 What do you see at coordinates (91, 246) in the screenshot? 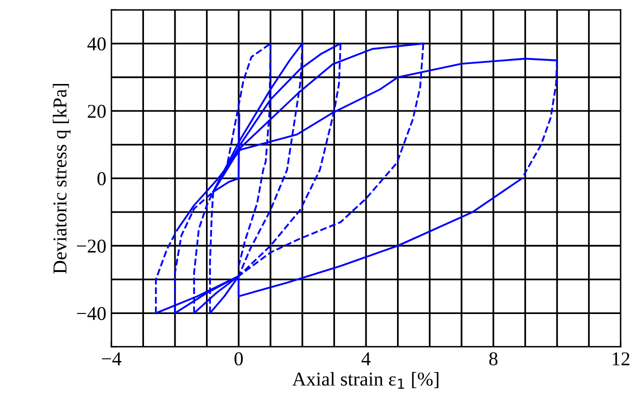
I see `y-tick-label: −20` at bounding box center [91, 246].